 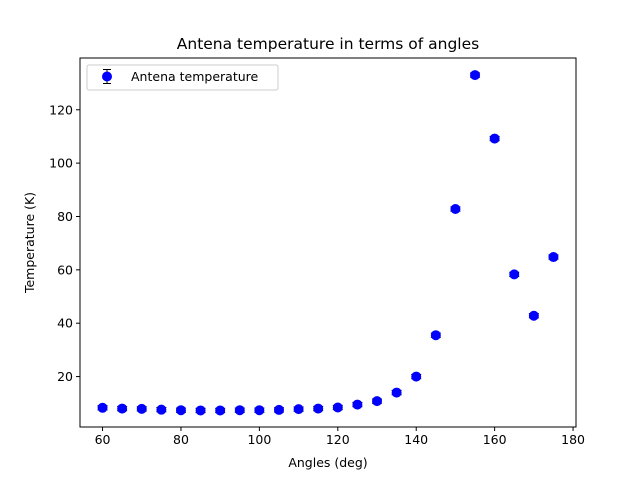 I want to click on legend-marker, so click(x=107, y=76).